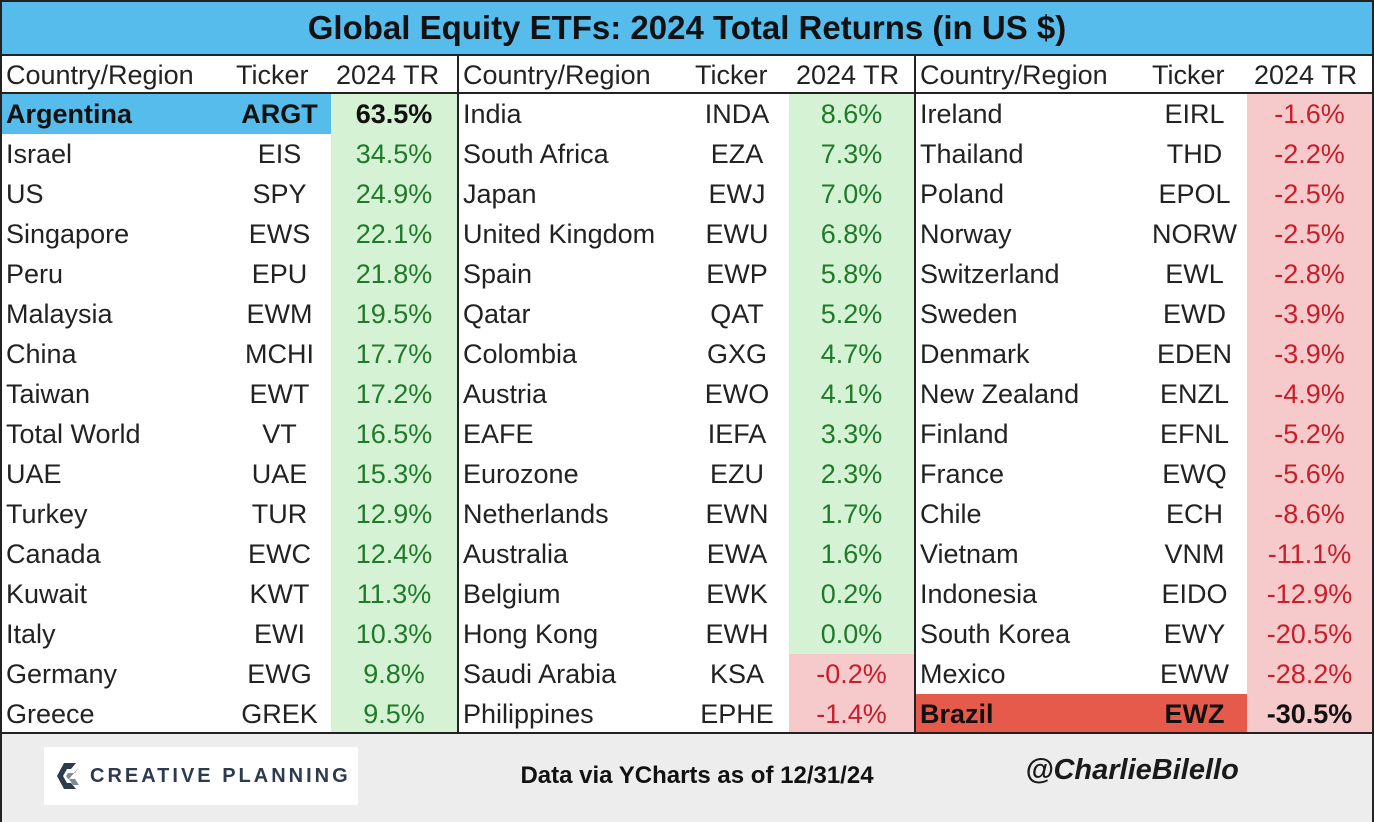  What do you see at coordinates (1144, 274) in the screenshot?
I see `table-row: Switzerland EWL -2.8%` at bounding box center [1144, 274].